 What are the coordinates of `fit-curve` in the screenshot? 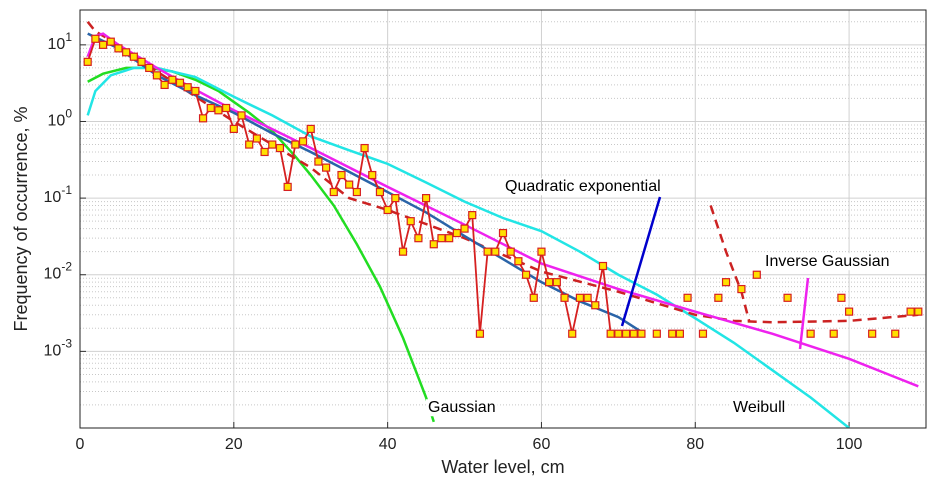 It's located at (730, 263).